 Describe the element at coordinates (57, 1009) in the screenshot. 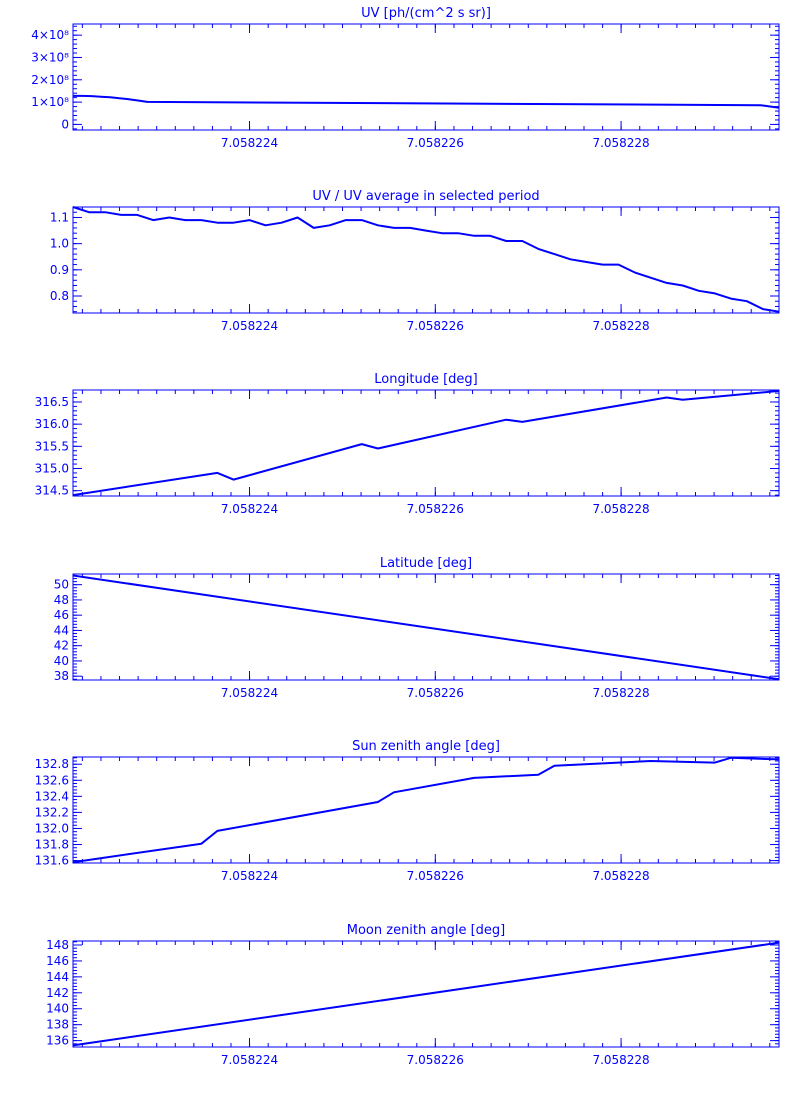

I see `y-tick-label: 140` at that location.